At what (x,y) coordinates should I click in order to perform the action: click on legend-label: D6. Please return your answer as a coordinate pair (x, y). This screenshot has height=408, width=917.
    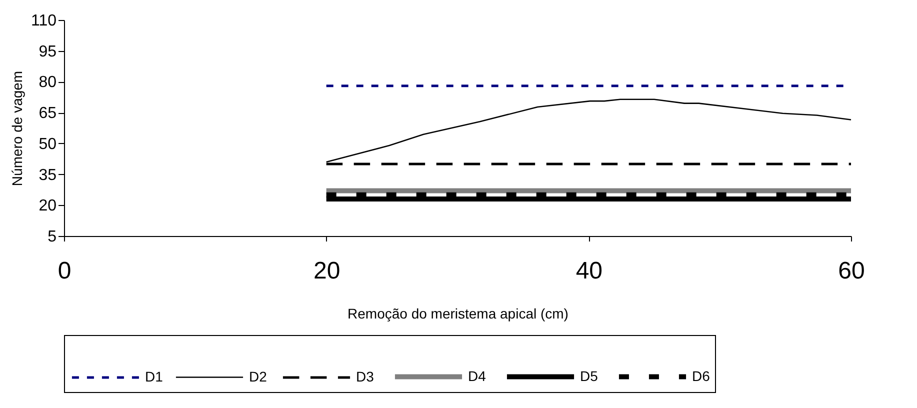
    Looking at the image, I should click on (701, 376).